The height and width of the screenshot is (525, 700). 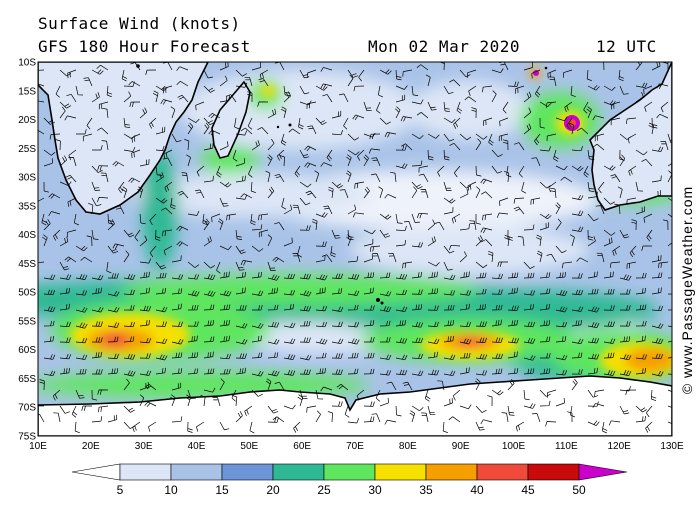 What do you see at coordinates (375, 490) in the screenshot?
I see `legend-label: 30` at bounding box center [375, 490].